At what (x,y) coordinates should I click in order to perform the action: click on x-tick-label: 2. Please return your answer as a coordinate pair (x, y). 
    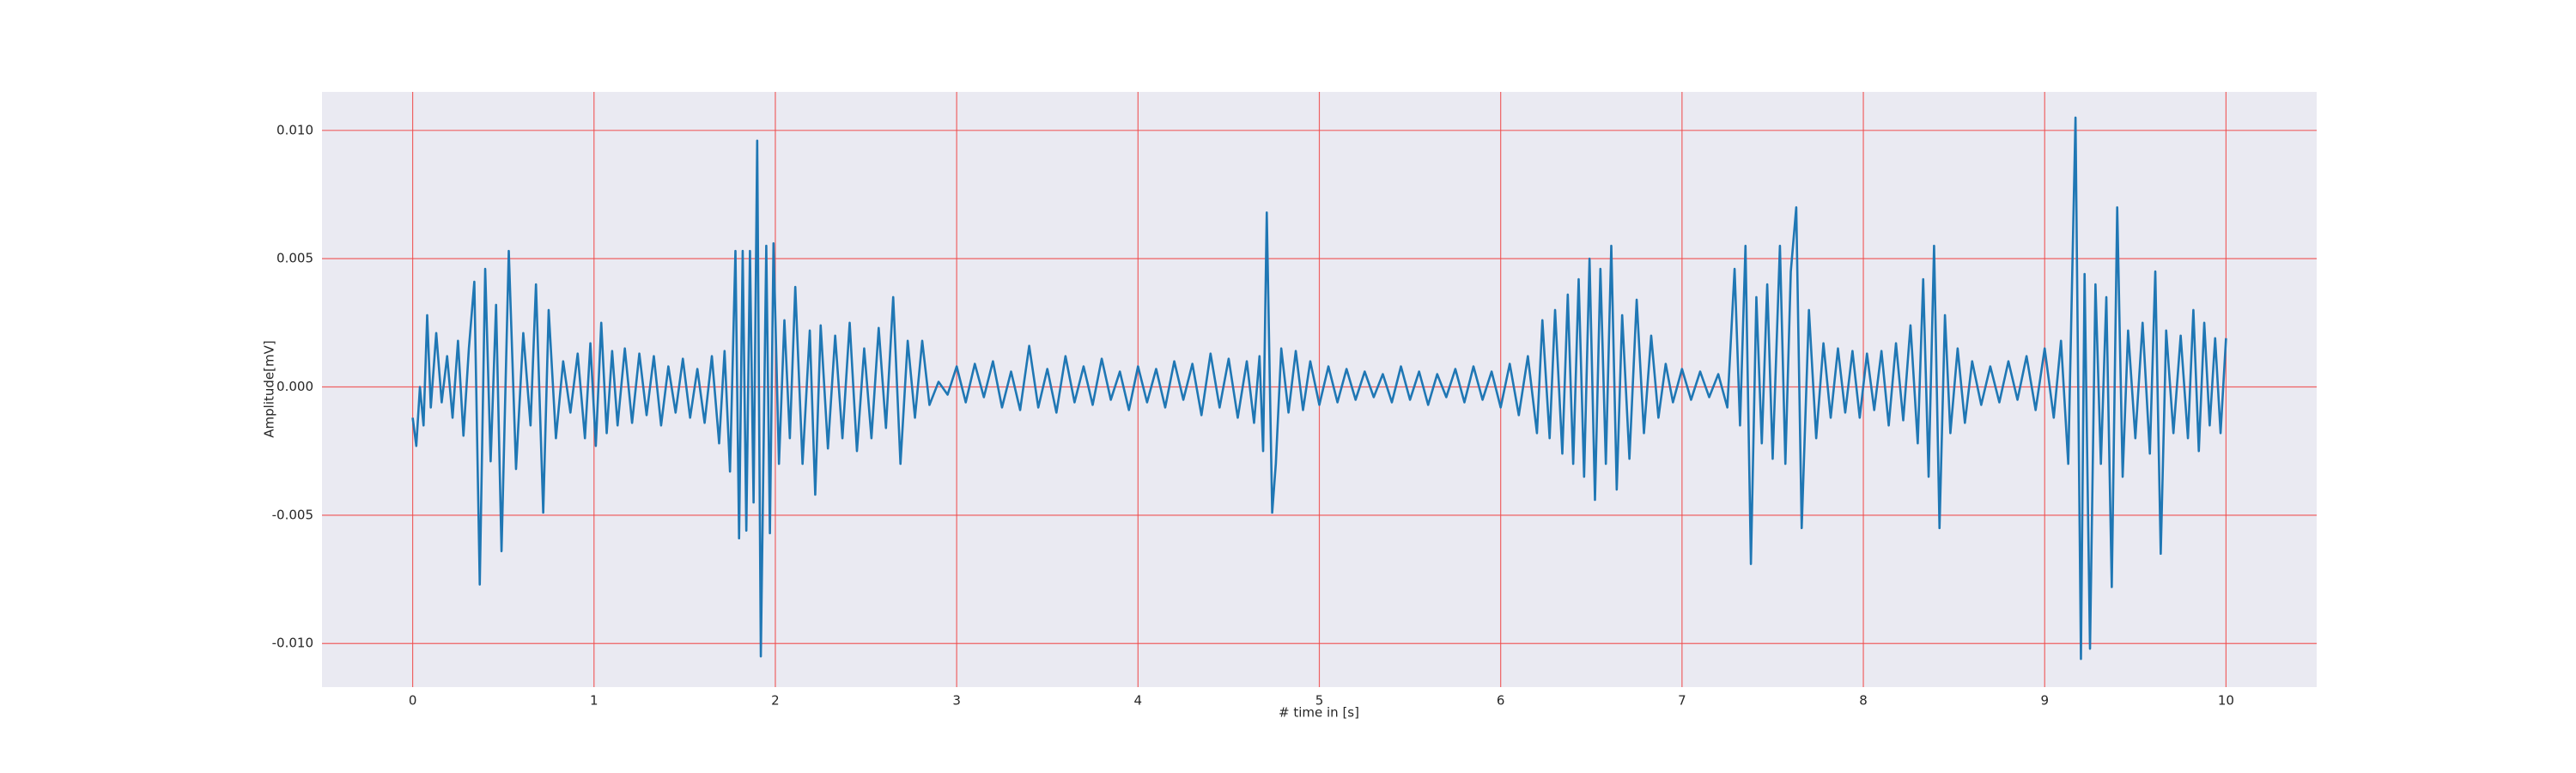
    Looking at the image, I should click on (775, 701).